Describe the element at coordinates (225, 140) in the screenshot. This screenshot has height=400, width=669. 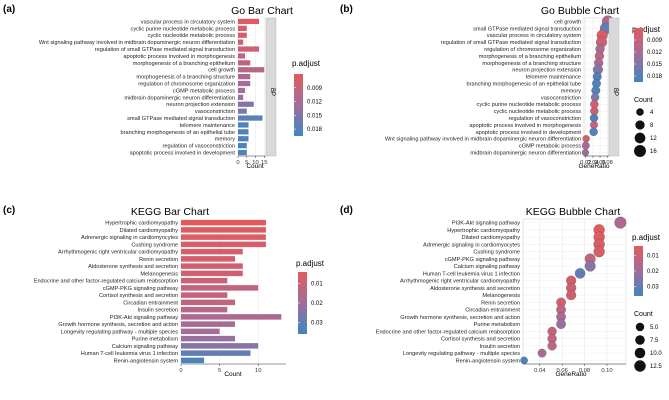
I see `panel-a-category-label: memory` at that location.